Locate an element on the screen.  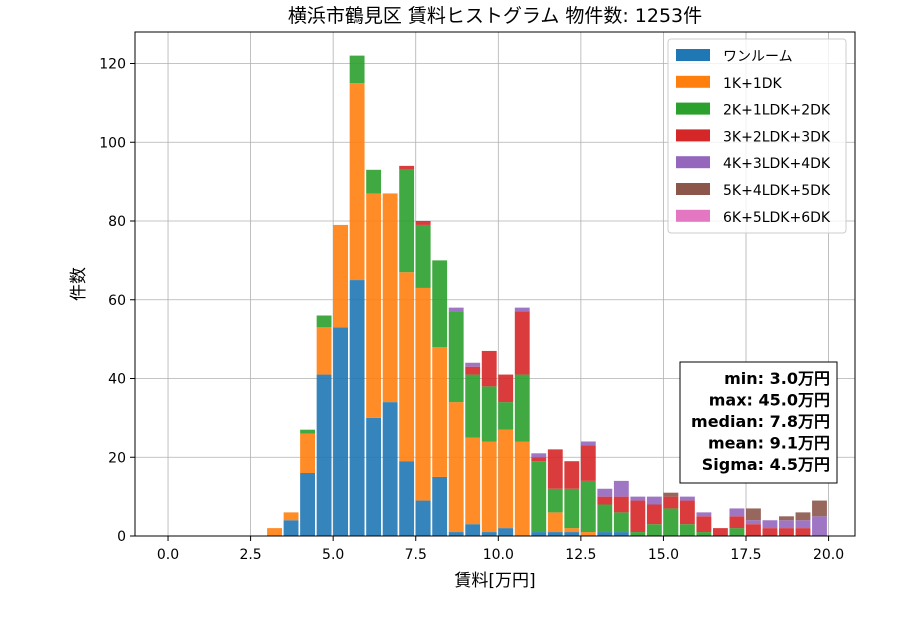
x-tick-label: 10.0 is located at coordinates (498, 555).